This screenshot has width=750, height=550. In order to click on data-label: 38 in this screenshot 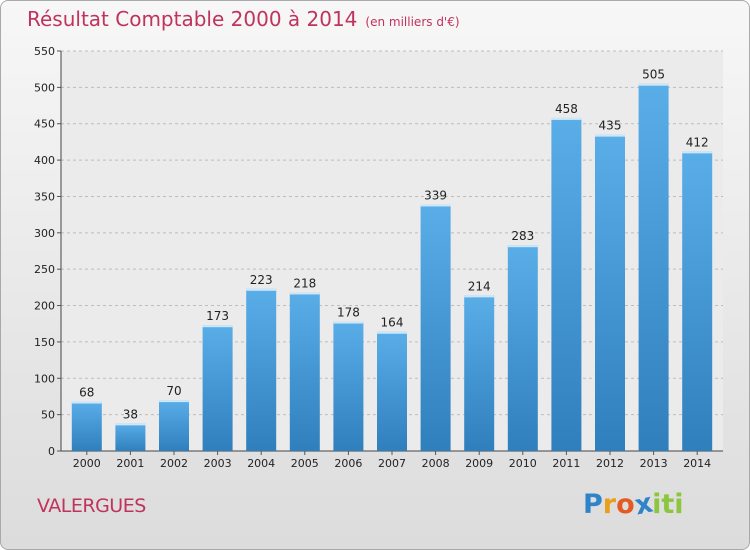, I will do `click(130, 414)`.